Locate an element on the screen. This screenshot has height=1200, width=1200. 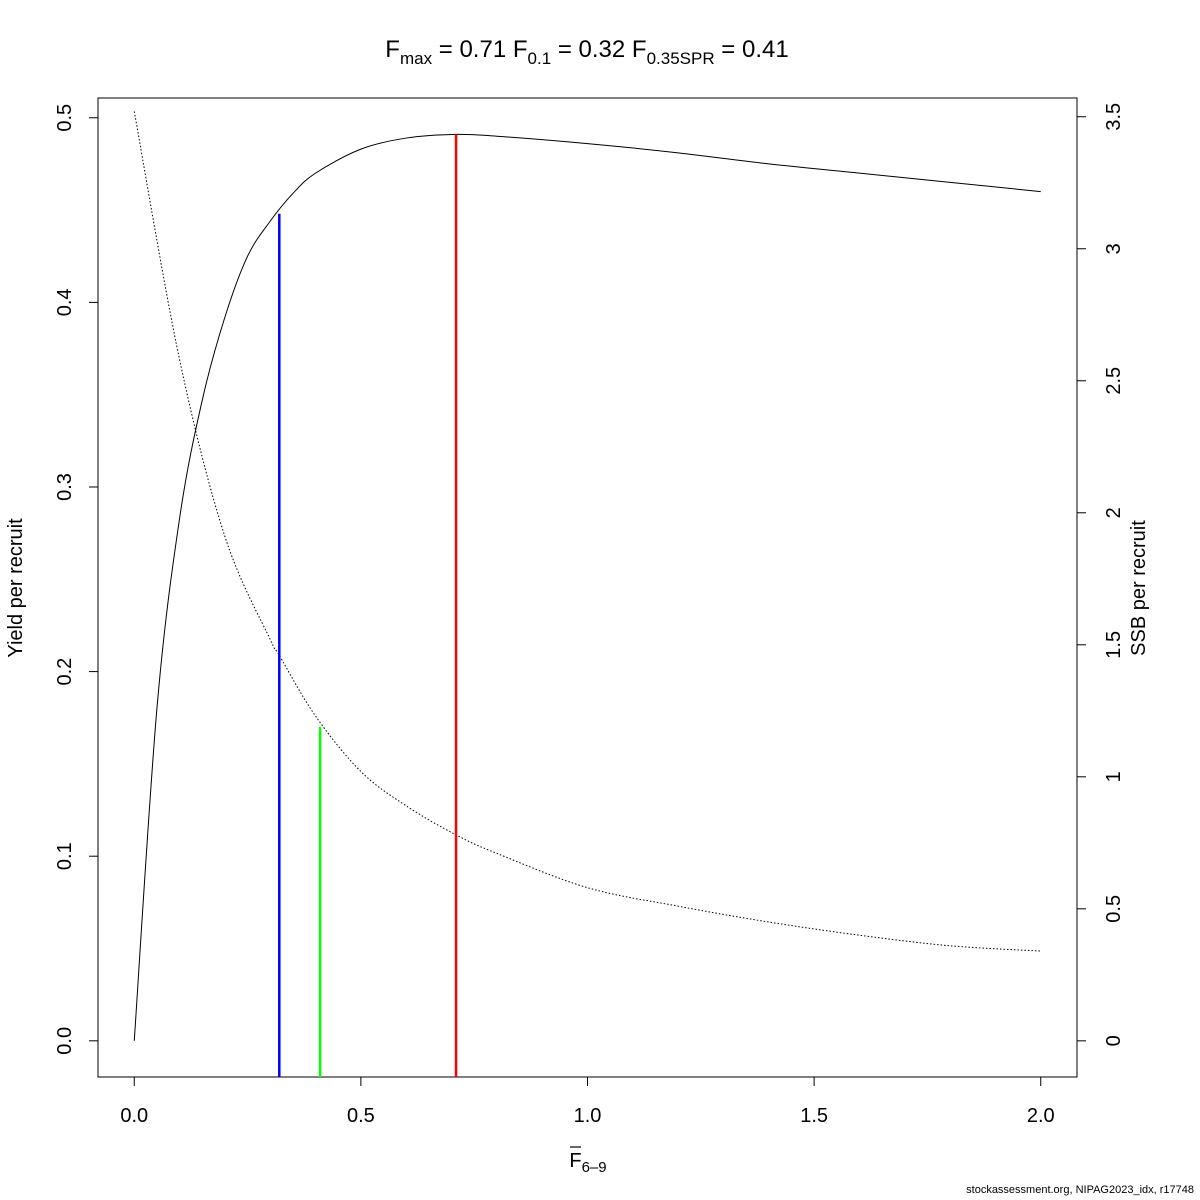
x-axis-label: F6–9 is located at coordinates (587, 1163).